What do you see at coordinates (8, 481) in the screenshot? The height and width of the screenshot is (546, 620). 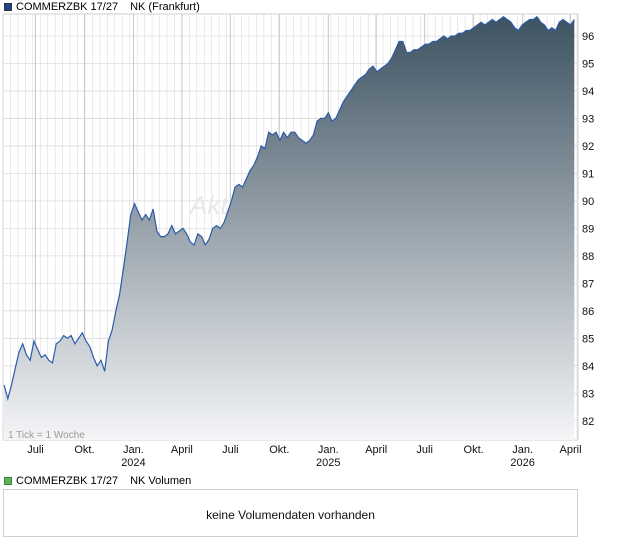 I see `volume-legend-swatch` at bounding box center [8, 481].